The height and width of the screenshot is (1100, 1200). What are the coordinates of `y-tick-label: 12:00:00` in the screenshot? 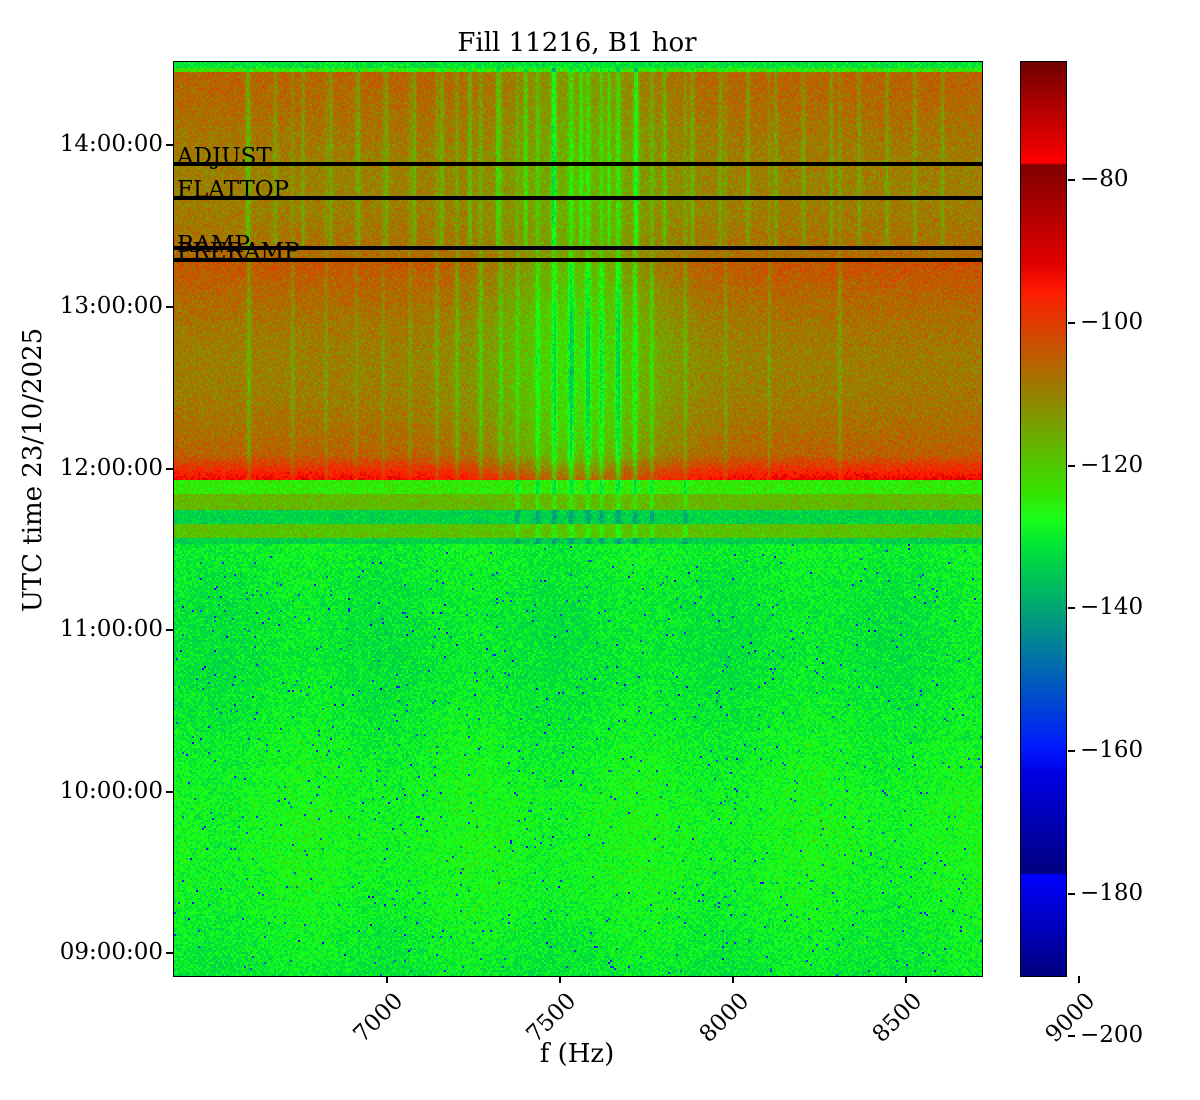 It's located at (111, 468).